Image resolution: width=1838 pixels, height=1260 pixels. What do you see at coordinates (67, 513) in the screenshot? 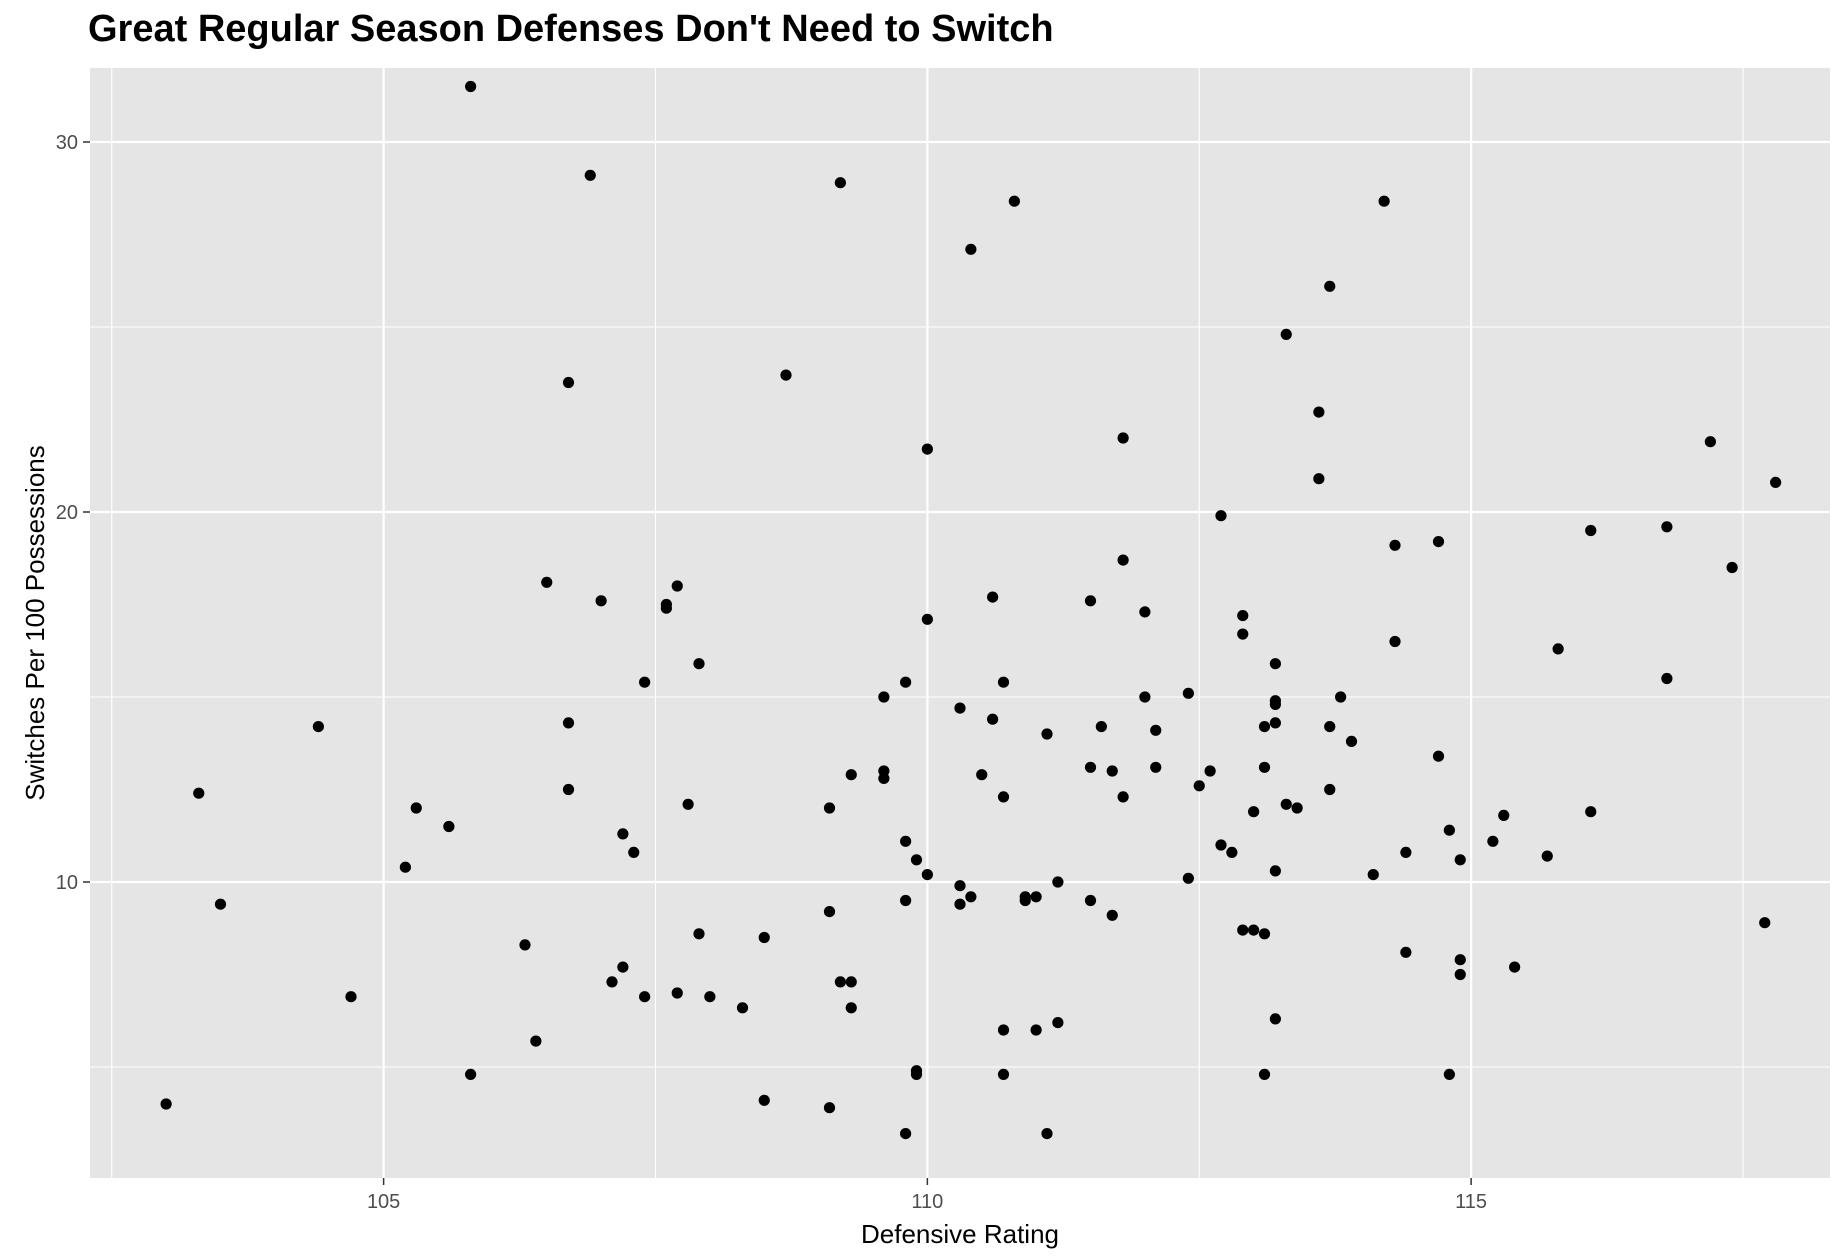
I see `y-tick-label: 20` at bounding box center [67, 513].